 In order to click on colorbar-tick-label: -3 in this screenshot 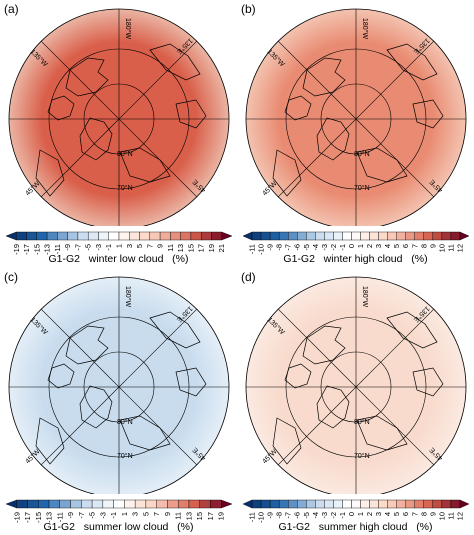, I will do `click(98, 247)`.